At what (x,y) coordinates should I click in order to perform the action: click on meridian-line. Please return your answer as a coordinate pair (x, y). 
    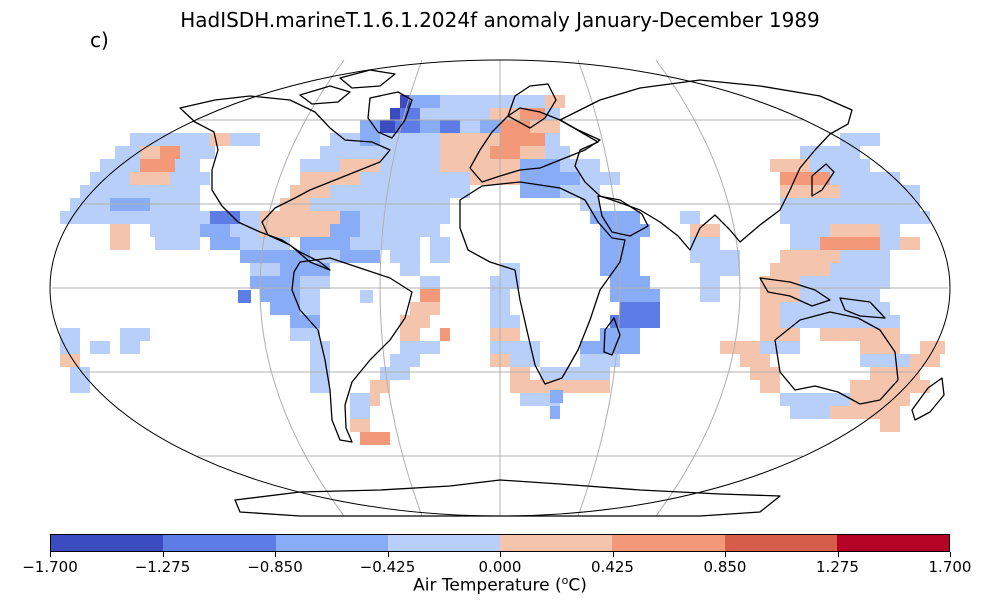
    Looking at the image, I should click on (401, 288).